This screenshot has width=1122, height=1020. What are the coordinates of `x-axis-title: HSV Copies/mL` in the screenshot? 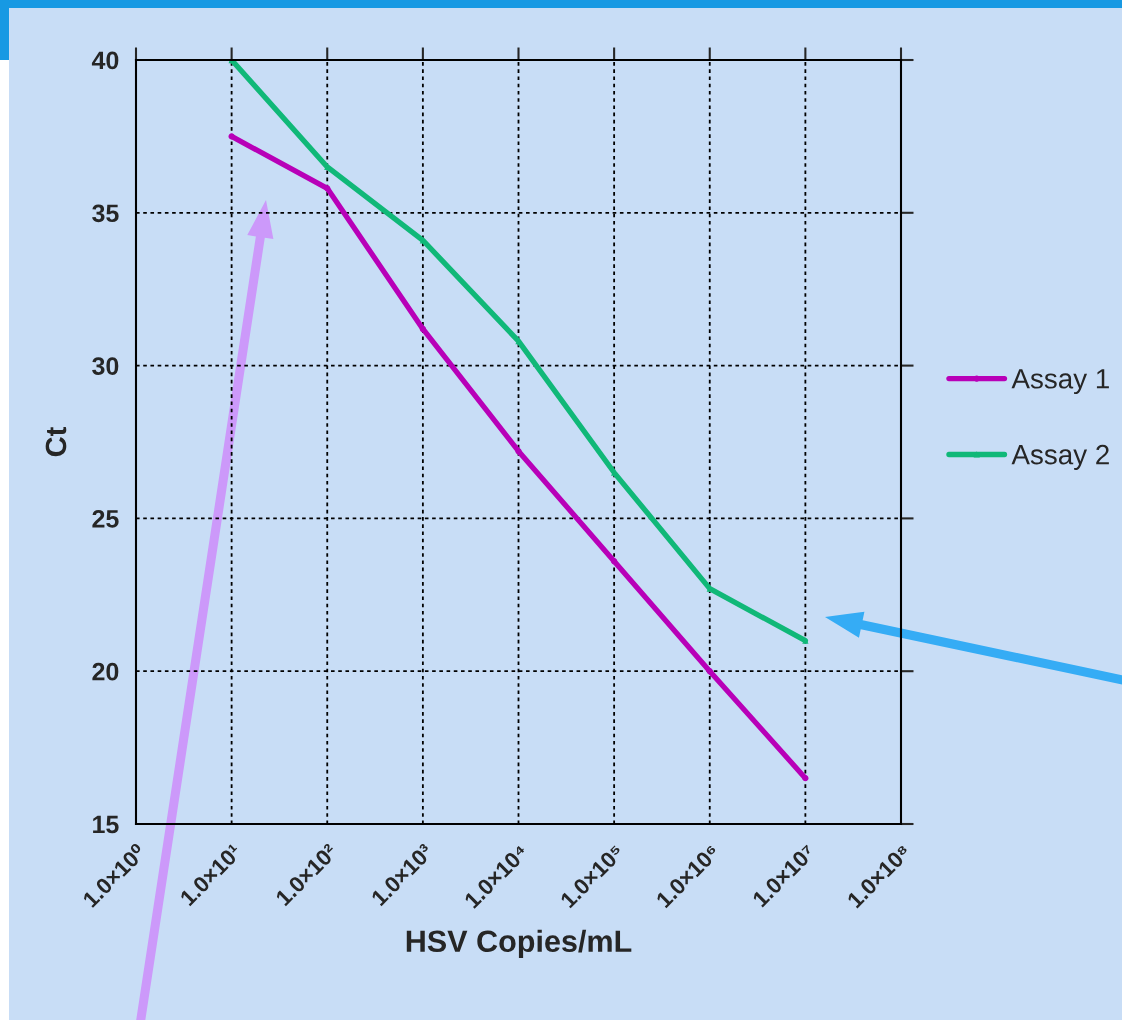 It's located at (519, 944).